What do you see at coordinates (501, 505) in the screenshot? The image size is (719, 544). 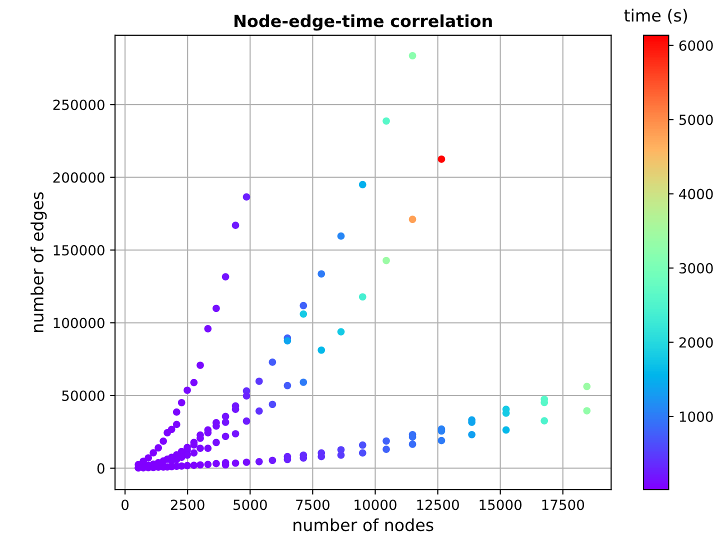 I see `x-tick-label: 15000` at bounding box center [501, 505].